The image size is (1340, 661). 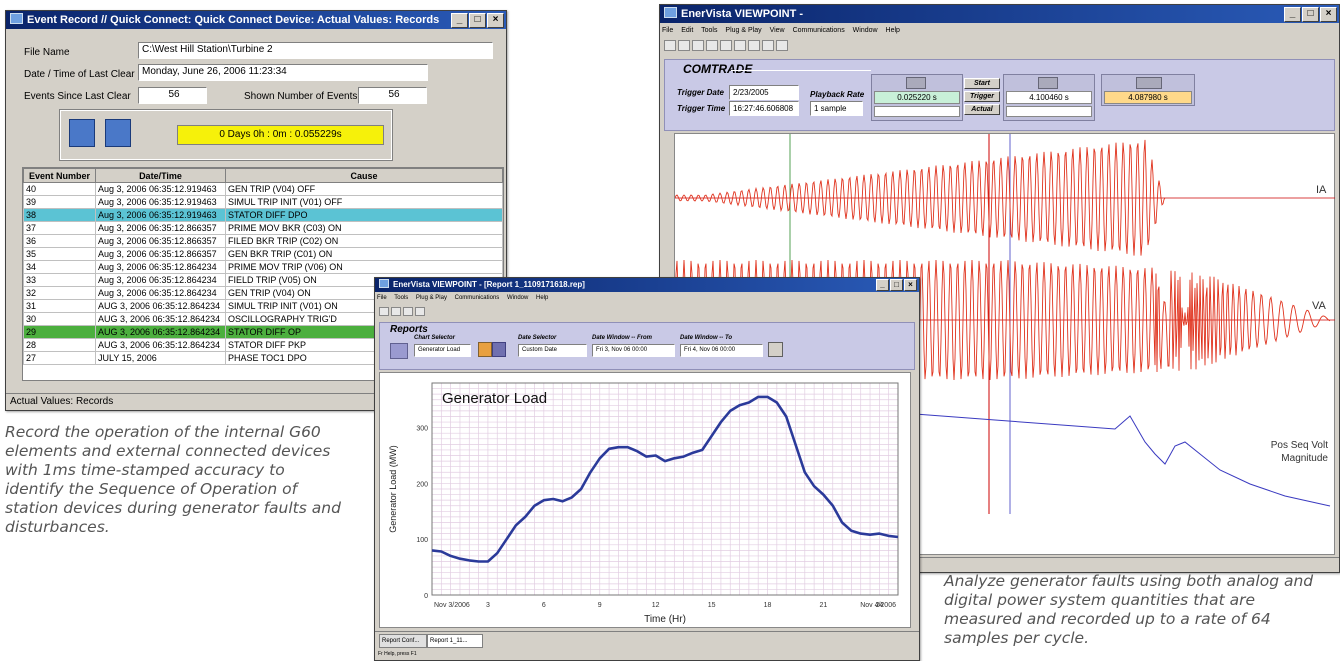 I want to click on cursor1-value: 0.025220 s, so click(x=917, y=97).